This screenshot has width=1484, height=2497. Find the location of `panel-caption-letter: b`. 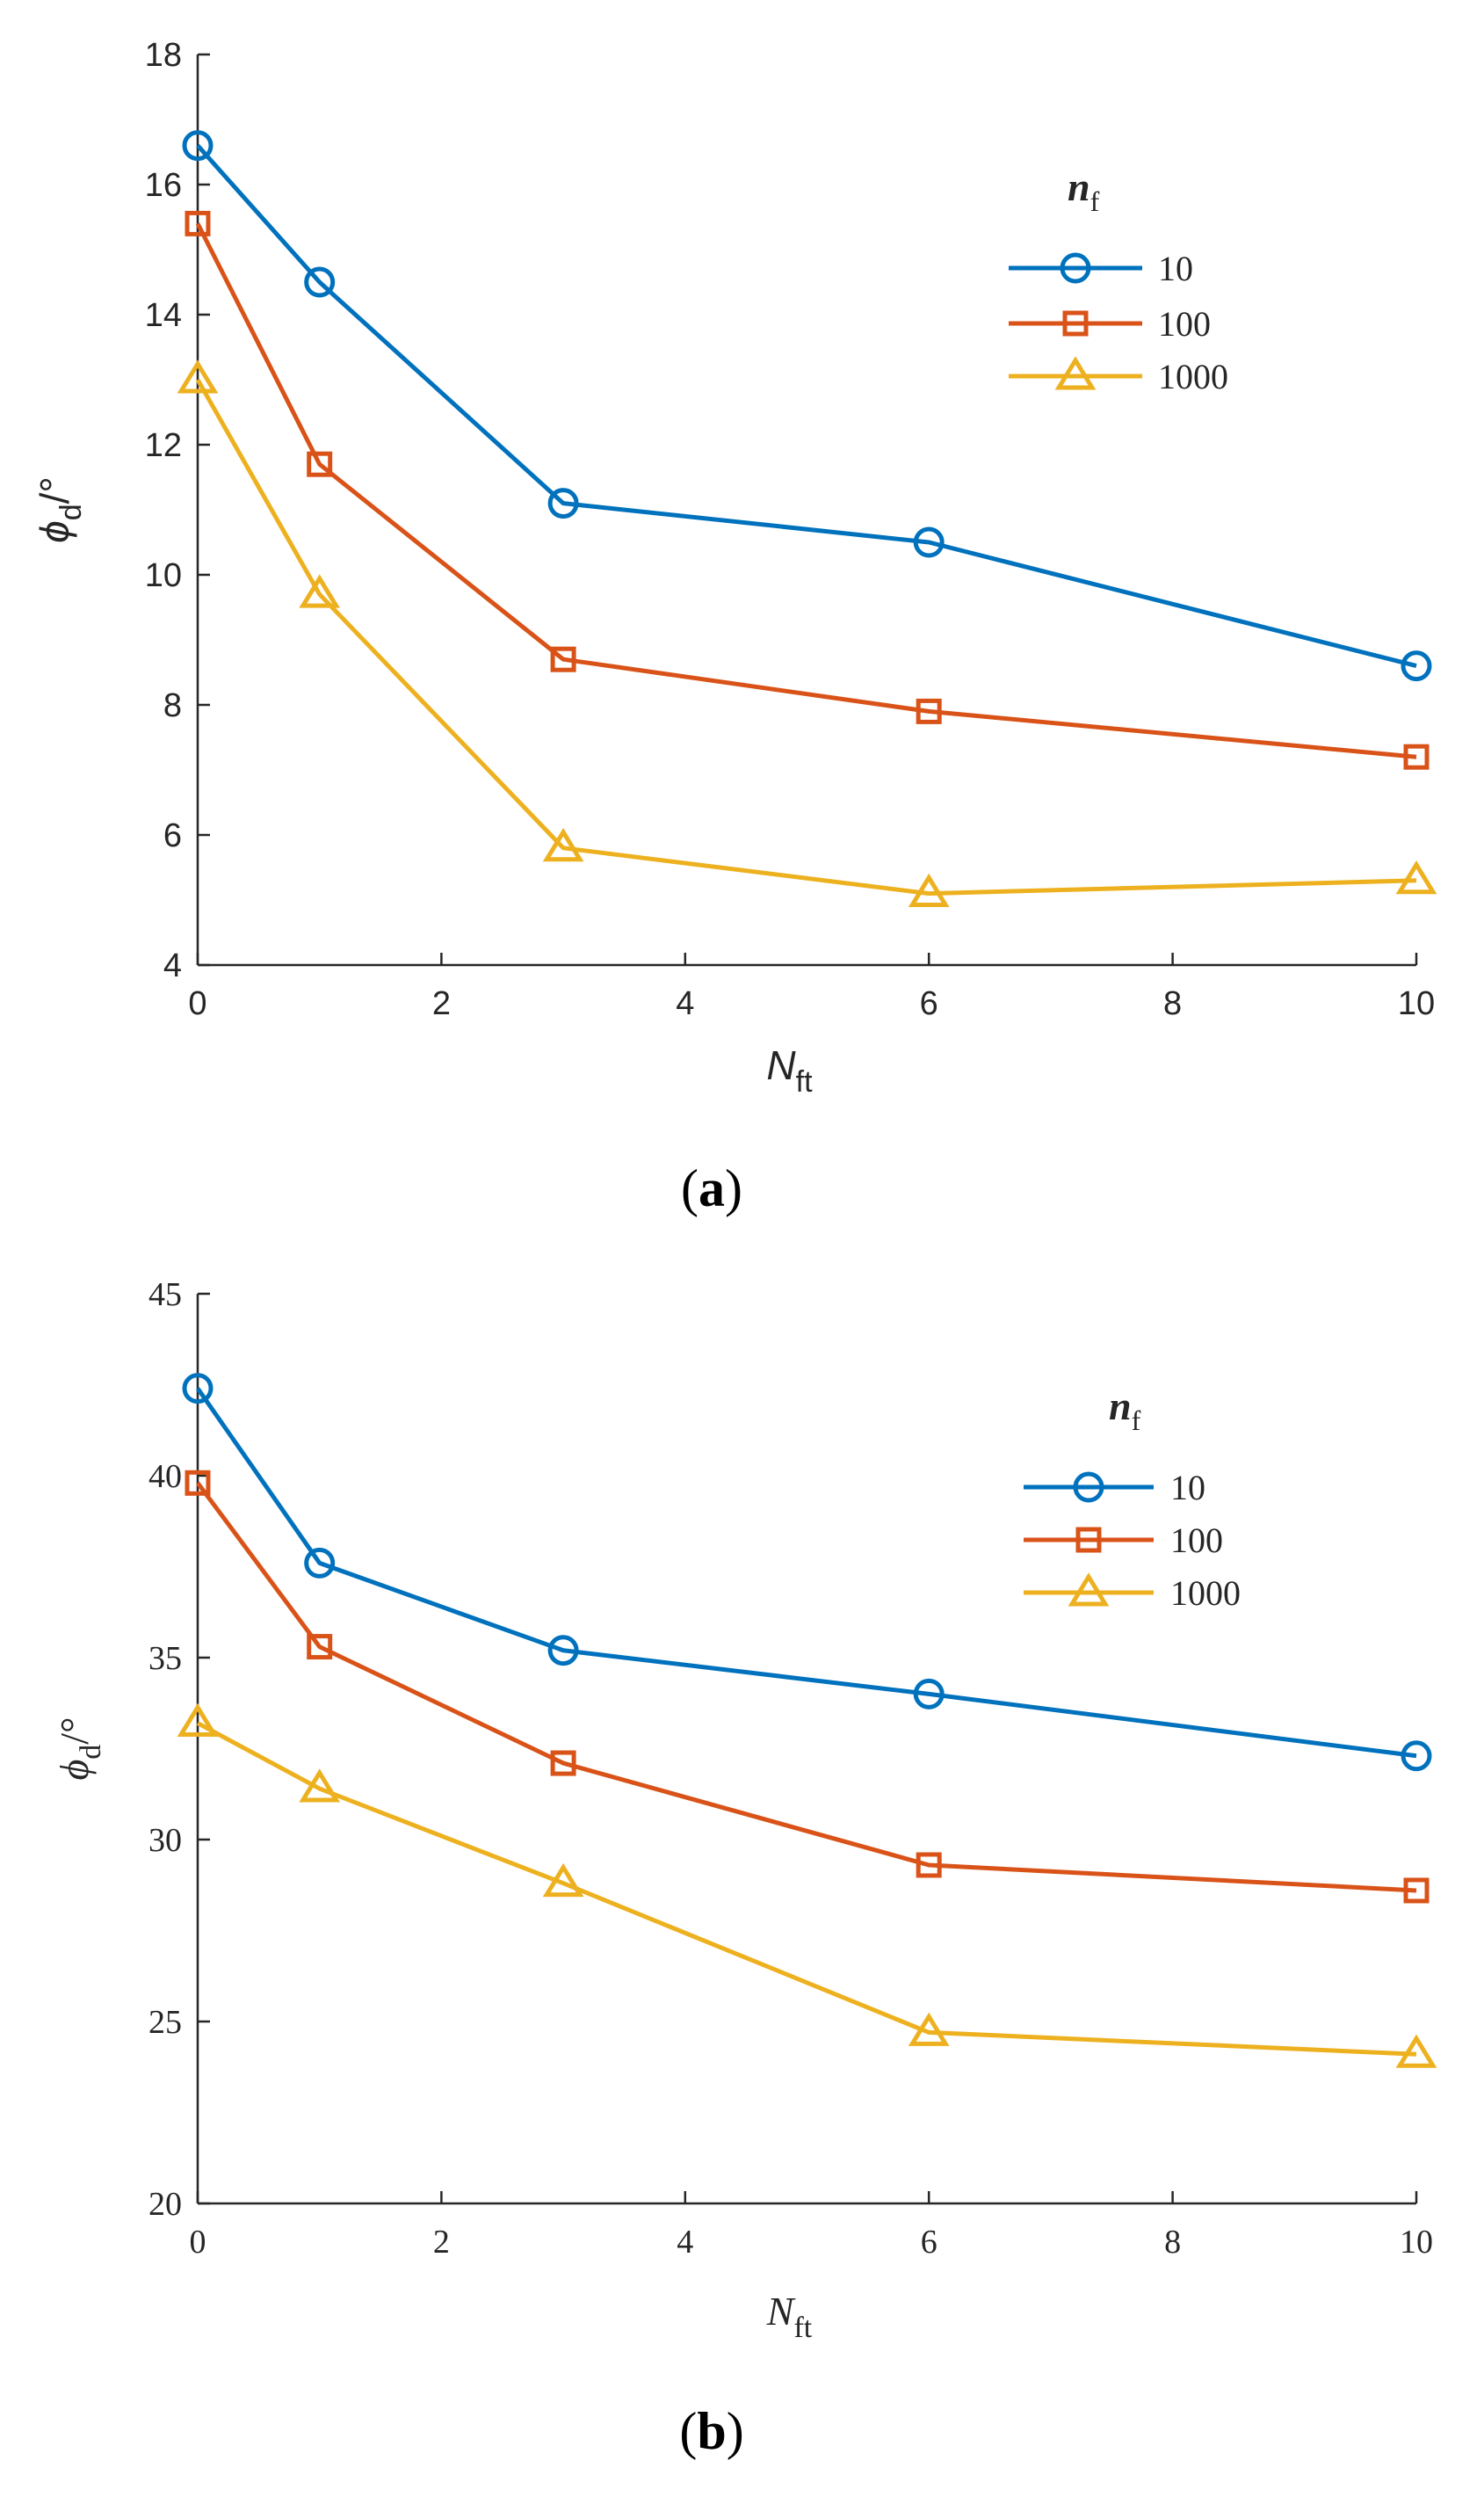

panel-caption-letter: b is located at coordinates (712, 2431).